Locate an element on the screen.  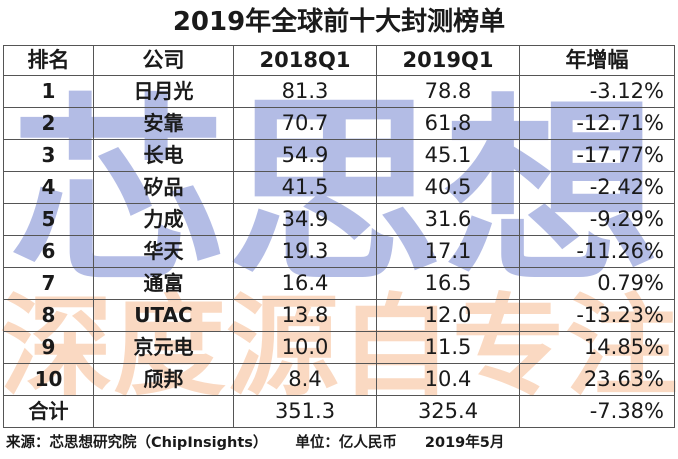
footer-note: 来源：芯思想研究院（ChipInsights） 单位：亿人民币 2019年5月 is located at coordinates (339, 443).